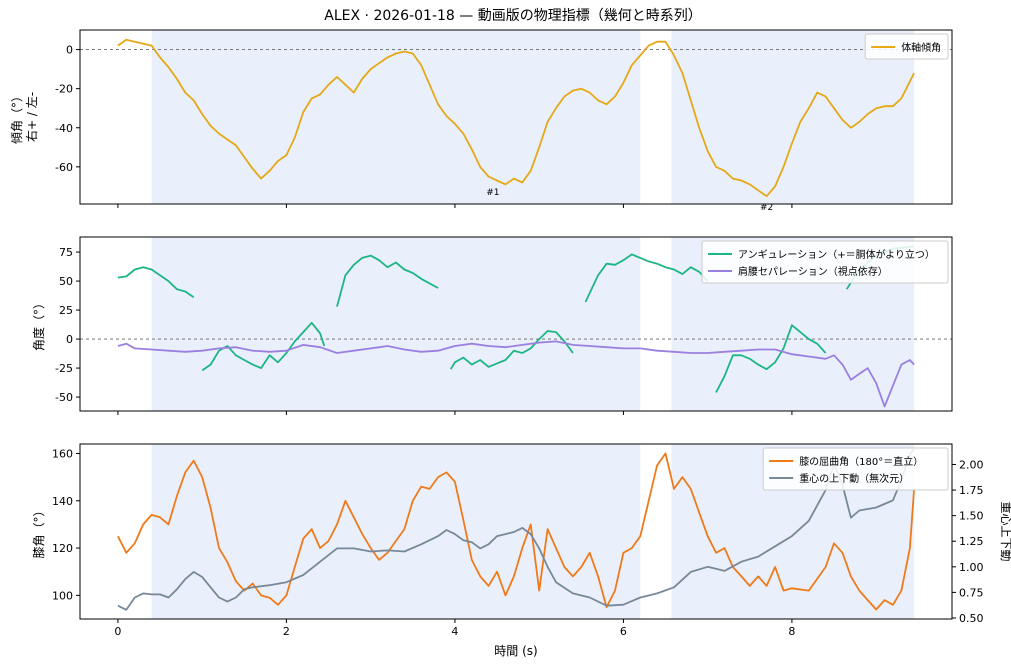 This screenshot has width=1011, height=667. What do you see at coordinates (62, 548) in the screenshot?
I see `y-tick-label: 120` at bounding box center [62, 548].